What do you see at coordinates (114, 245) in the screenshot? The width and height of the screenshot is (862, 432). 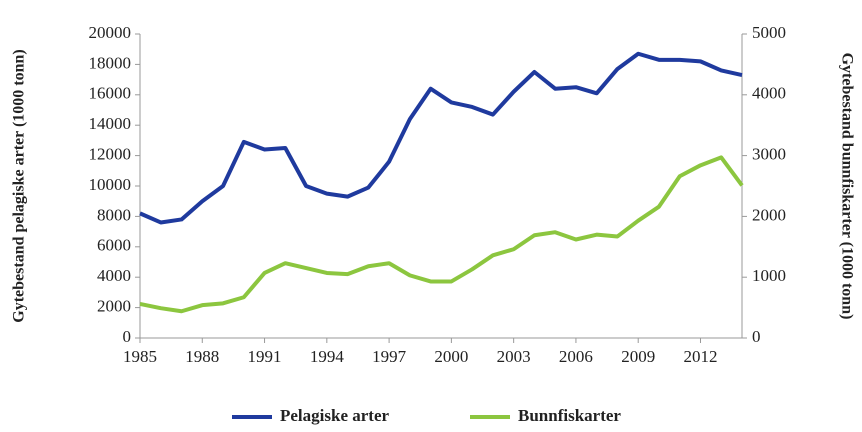 I see `y-tick-label: 6000` at bounding box center [114, 245].